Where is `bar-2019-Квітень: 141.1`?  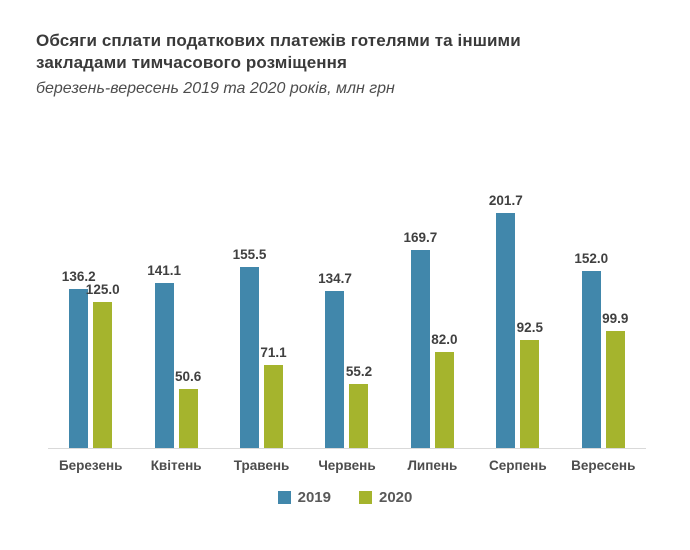 bar-2019-Квітень: 141.1 is located at coordinates (164, 355).